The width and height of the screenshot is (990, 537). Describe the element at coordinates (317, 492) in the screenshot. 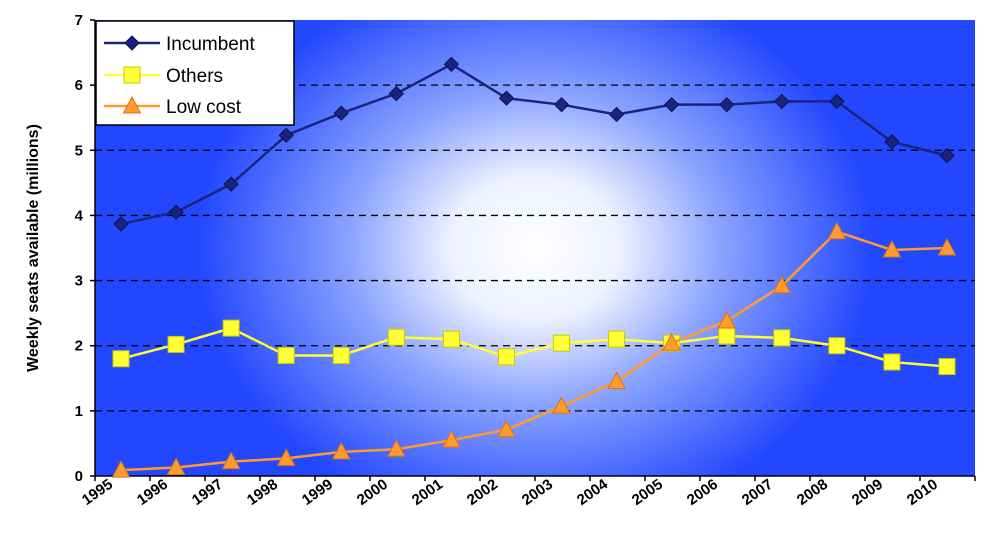

I see `x-tick-label: 1999` at that location.